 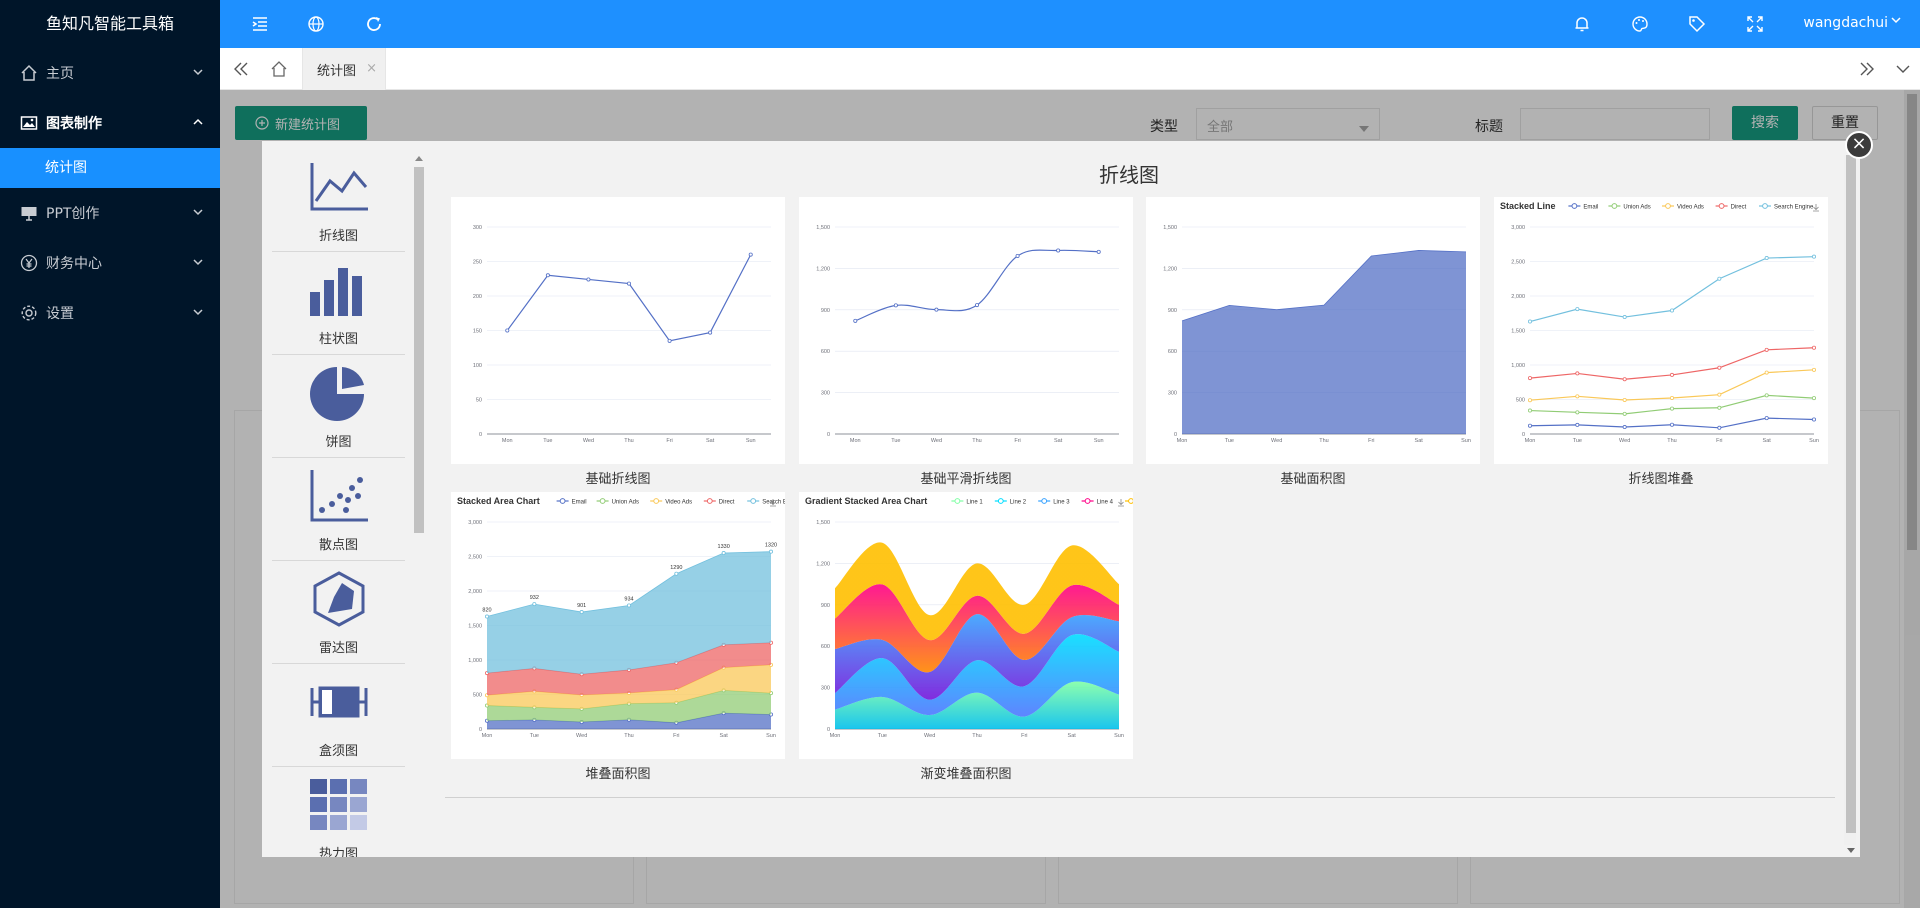 What do you see at coordinates (338, 509) in the screenshot?
I see `chart-type-scatter: 散点图` at bounding box center [338, 509].